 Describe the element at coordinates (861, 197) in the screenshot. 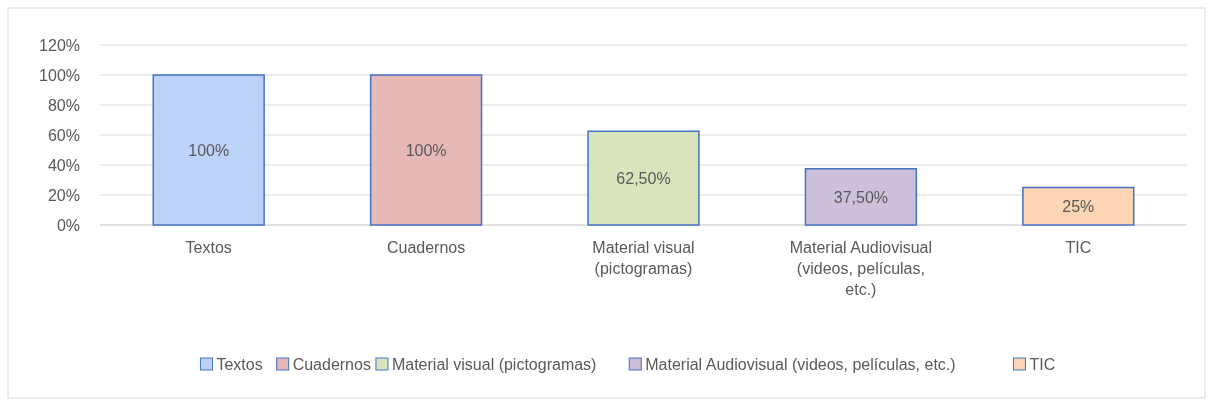

I see `data-label: 37,50%` at that location.